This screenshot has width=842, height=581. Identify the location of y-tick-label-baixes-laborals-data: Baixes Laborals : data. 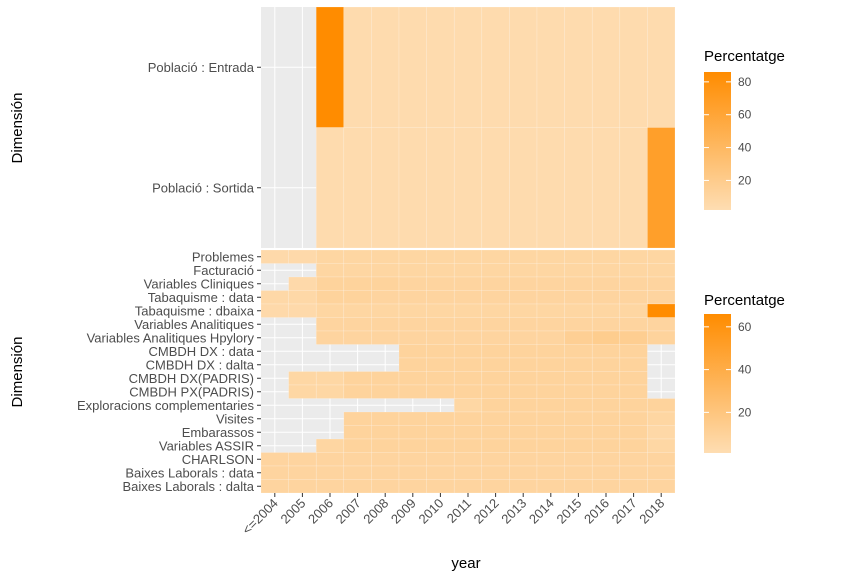
(189, 472).